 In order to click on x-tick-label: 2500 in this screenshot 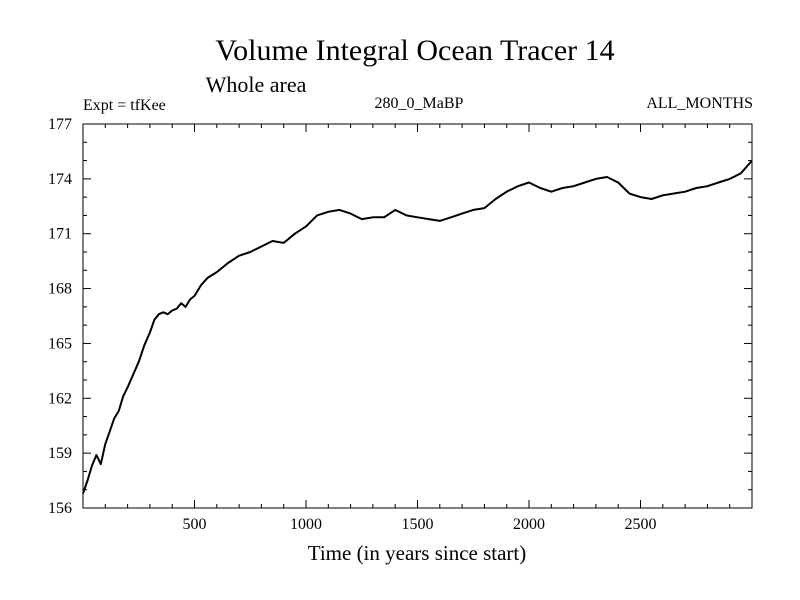, I will do `click(641, 524)`.